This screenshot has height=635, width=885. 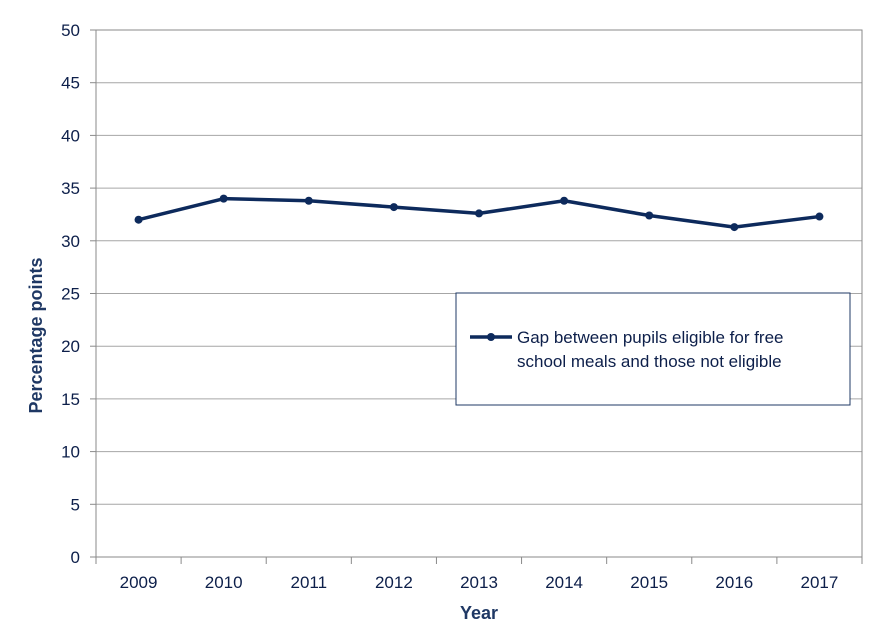 What do you see at coordinates (70, 399) in the screenshot?
I see `y-tick-label: 15` at bounding box center [70, 399].